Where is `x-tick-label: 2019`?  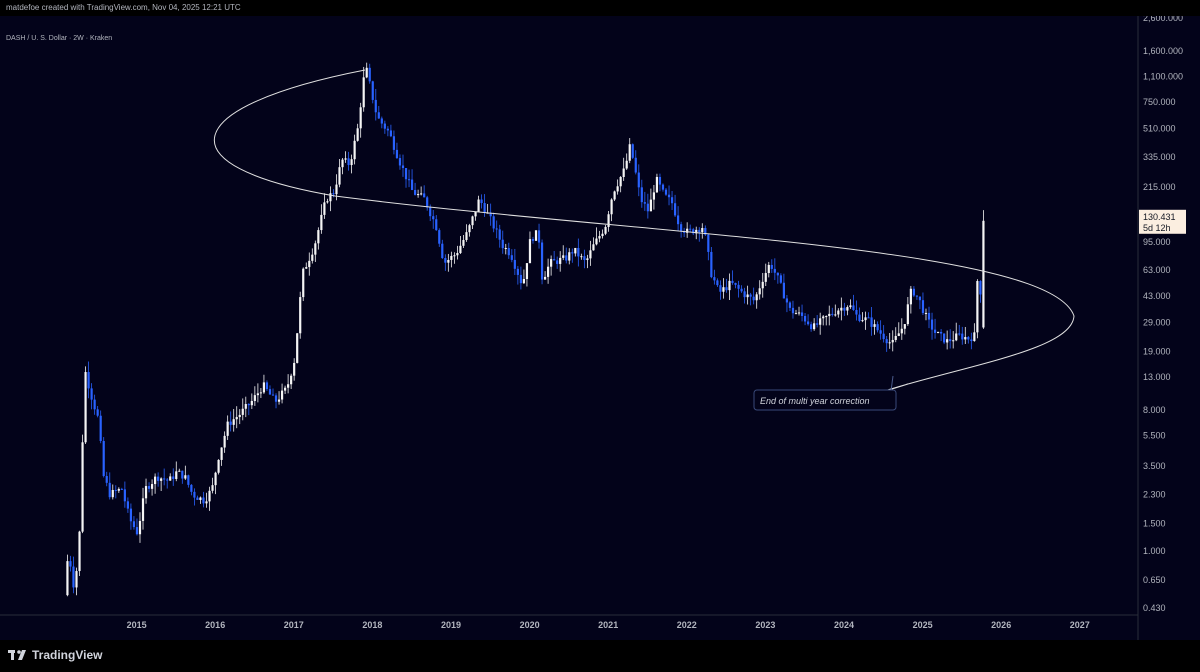 x-tick-label: 2019 is located at coordinates (451, 625).